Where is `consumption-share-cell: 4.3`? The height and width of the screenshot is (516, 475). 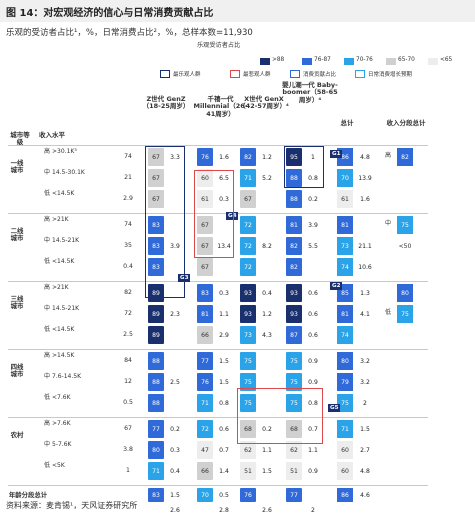
consumption-share-cell: 4.3 is located at coordinates (267, 335).